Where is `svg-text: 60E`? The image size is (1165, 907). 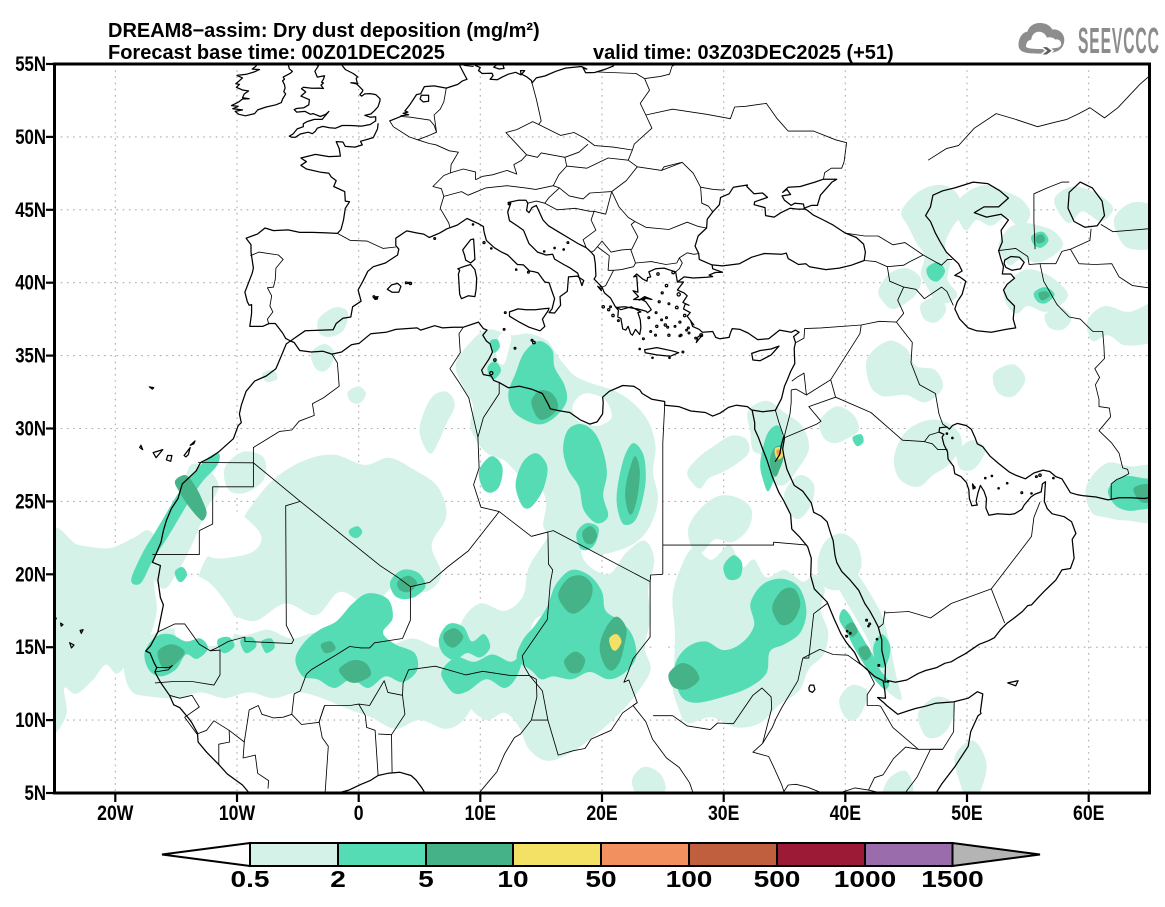 svg-text: 60E is located at coordinates (1088, 814).